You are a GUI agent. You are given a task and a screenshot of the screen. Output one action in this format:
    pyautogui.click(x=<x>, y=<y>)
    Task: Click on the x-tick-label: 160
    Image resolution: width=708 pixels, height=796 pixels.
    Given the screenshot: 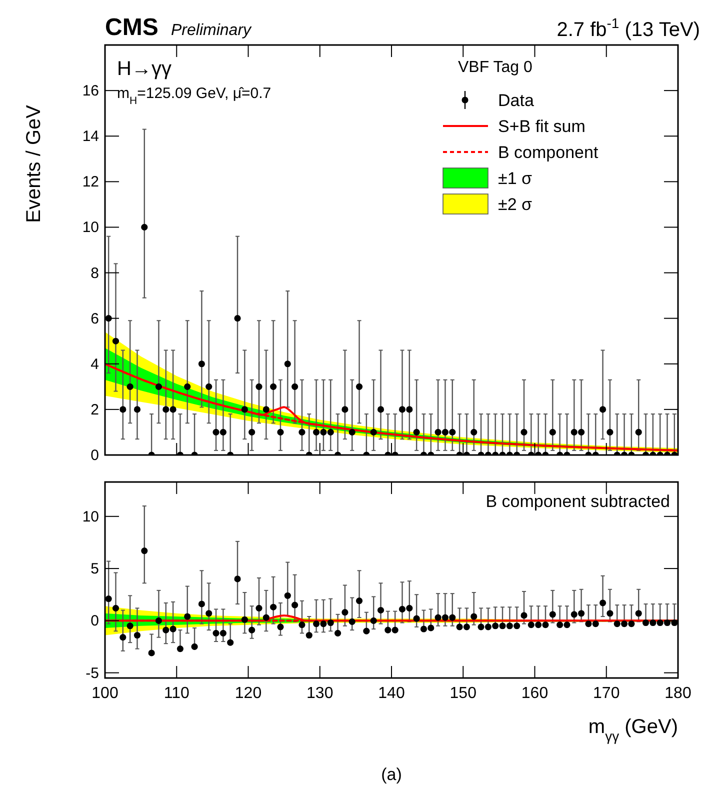 What is the action you would take?
    pyautogui.click(x=534, y=693)
    